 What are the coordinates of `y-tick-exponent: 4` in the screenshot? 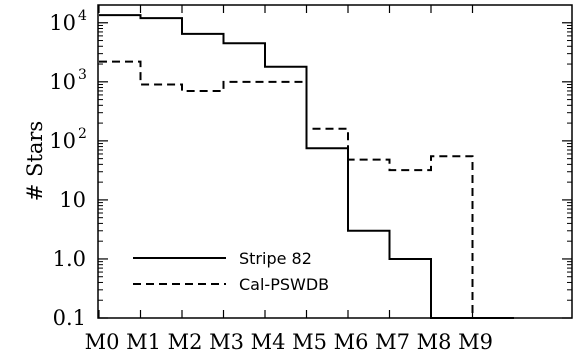 It's located at (82, 16).